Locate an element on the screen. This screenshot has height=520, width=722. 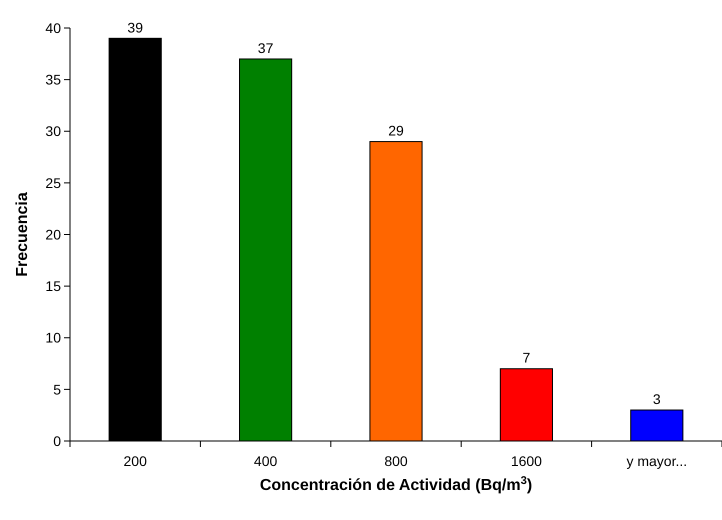
data-label: 3 is located at coordinates (656, 399).